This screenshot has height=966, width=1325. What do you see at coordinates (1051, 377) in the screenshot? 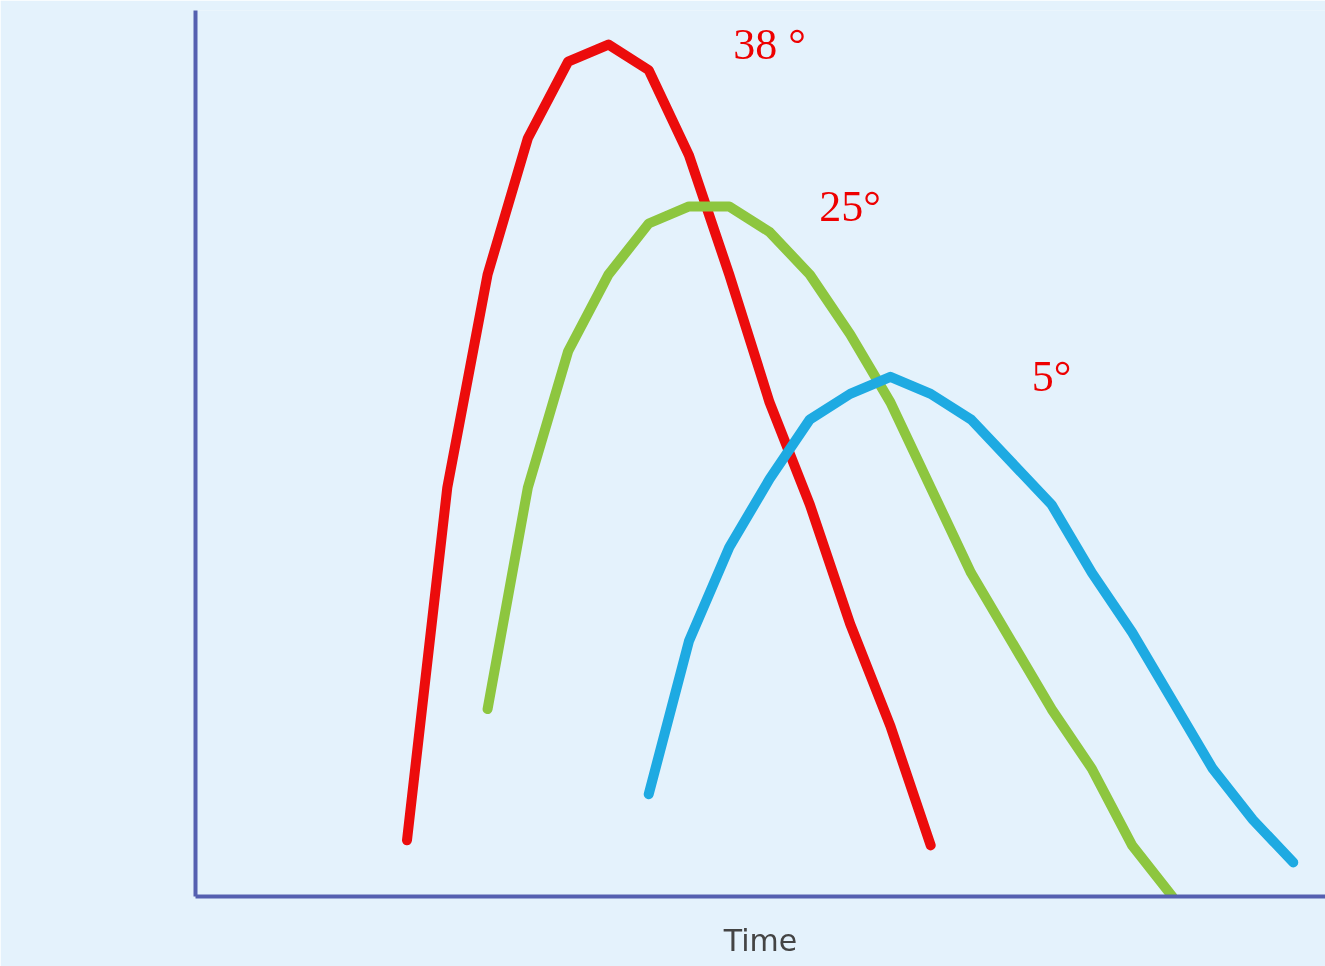
I see `series-label: 5°` at bounding box center [1051, 377].